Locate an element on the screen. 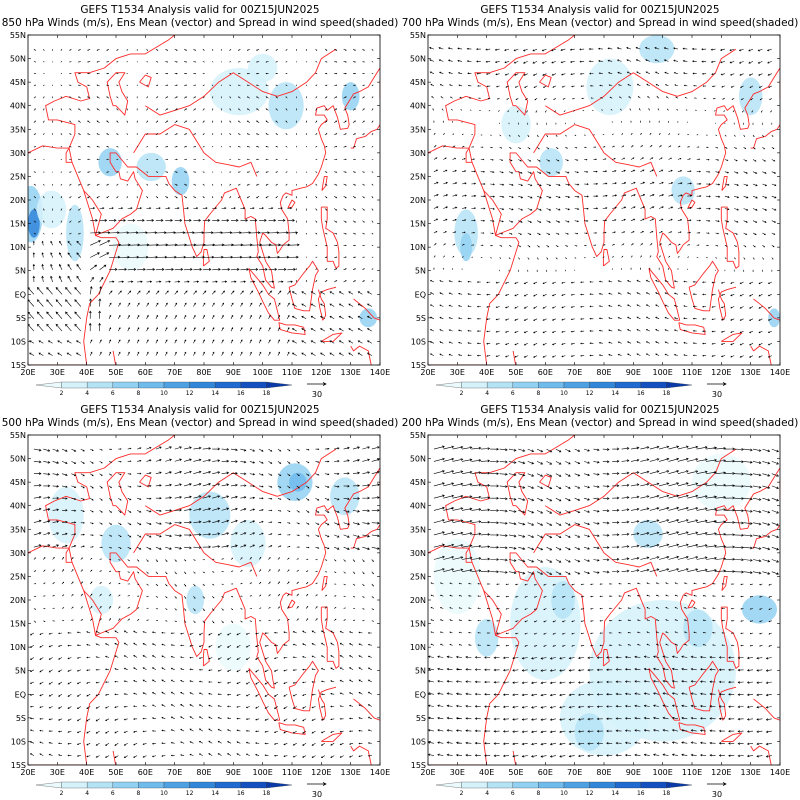 The width and height of the screenshot is (800, 800). spread-patch is located at coordinates (298, 482).